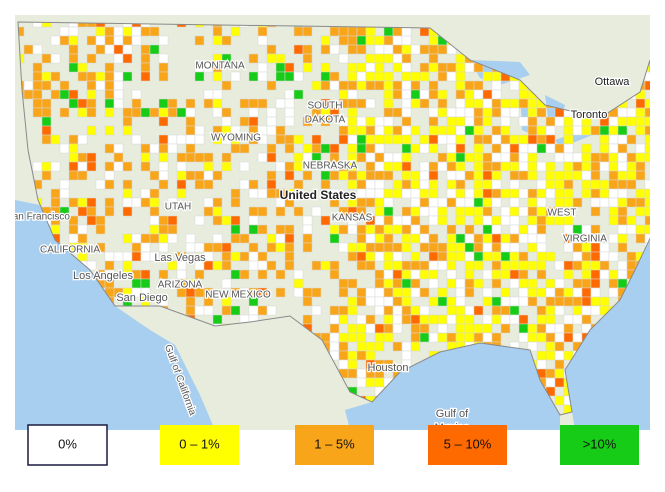 The width and height of the screenshot is (665, 492). I want to click on place-label: SOUTH, so click(325, 106).